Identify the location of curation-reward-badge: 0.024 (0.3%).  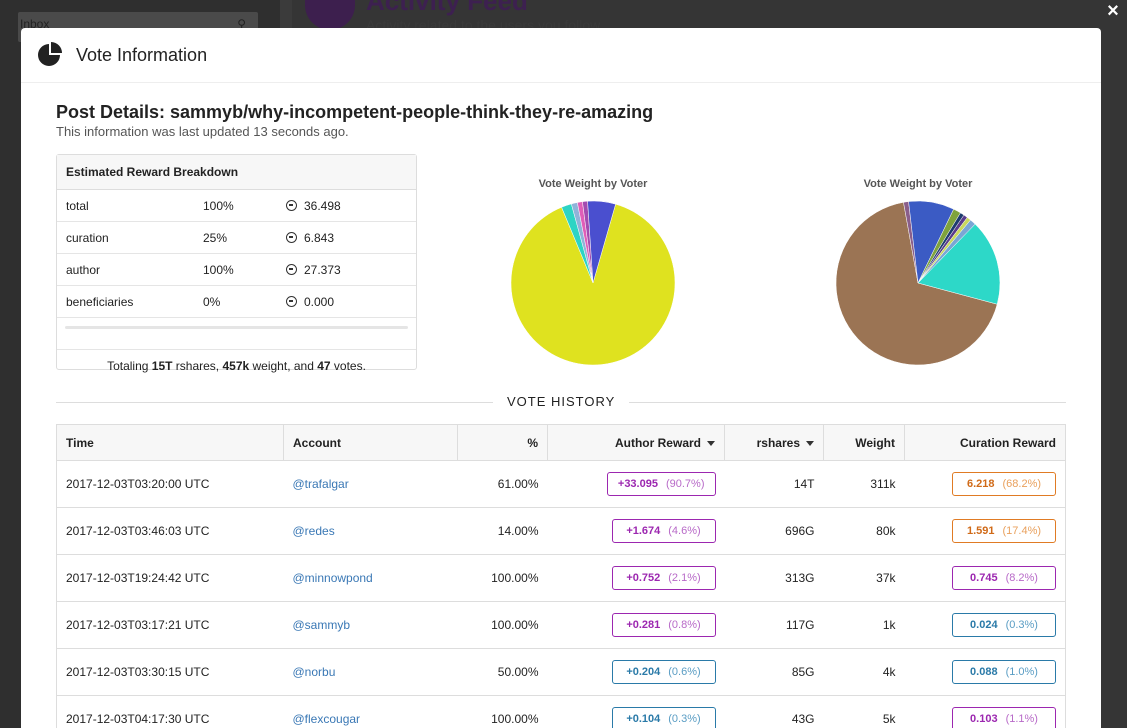
(1004, 625).